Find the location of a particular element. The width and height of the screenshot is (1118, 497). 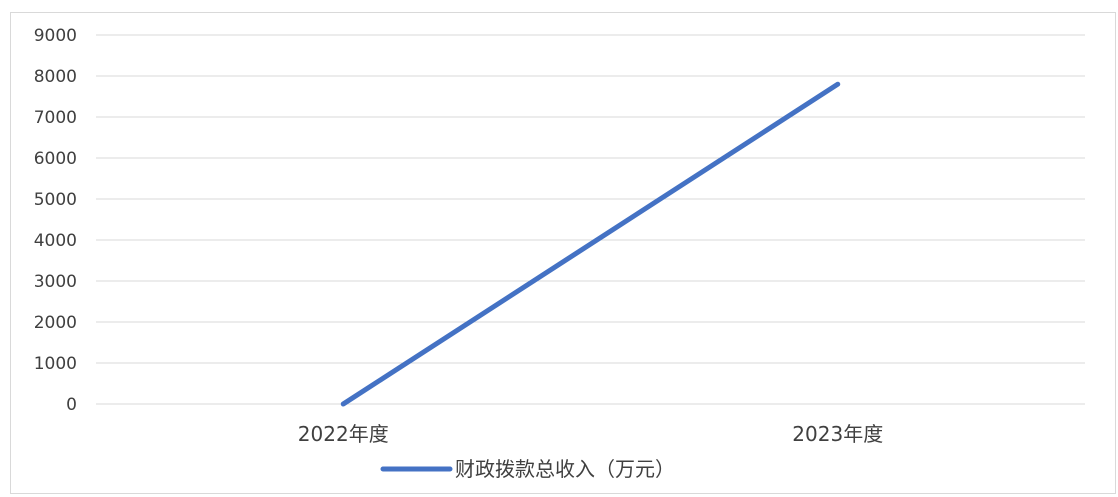

y-tick-label: 0 is located at coordinates (71, 405).